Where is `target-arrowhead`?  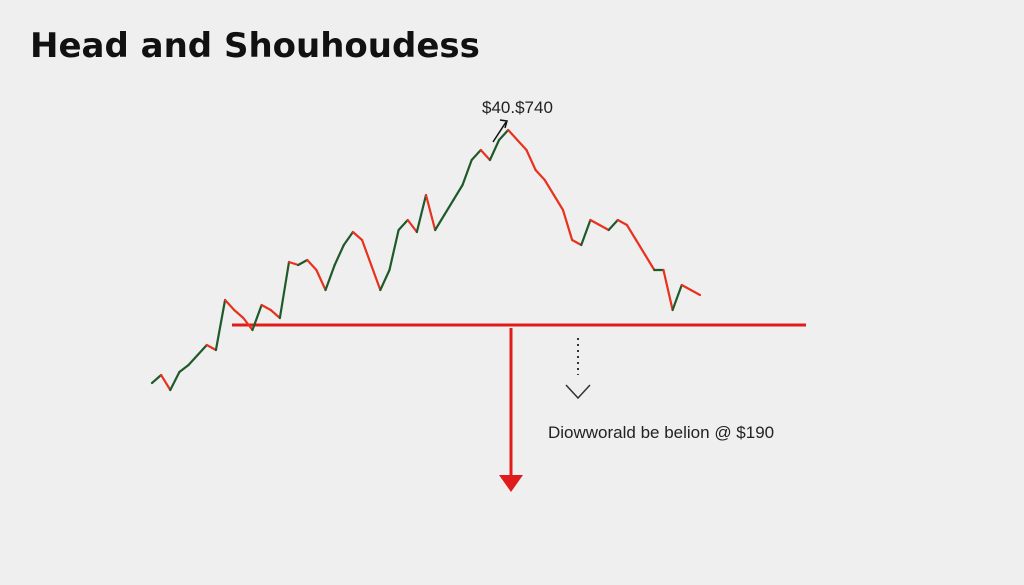
target-arrowhead is located at coordinates (511, 483).